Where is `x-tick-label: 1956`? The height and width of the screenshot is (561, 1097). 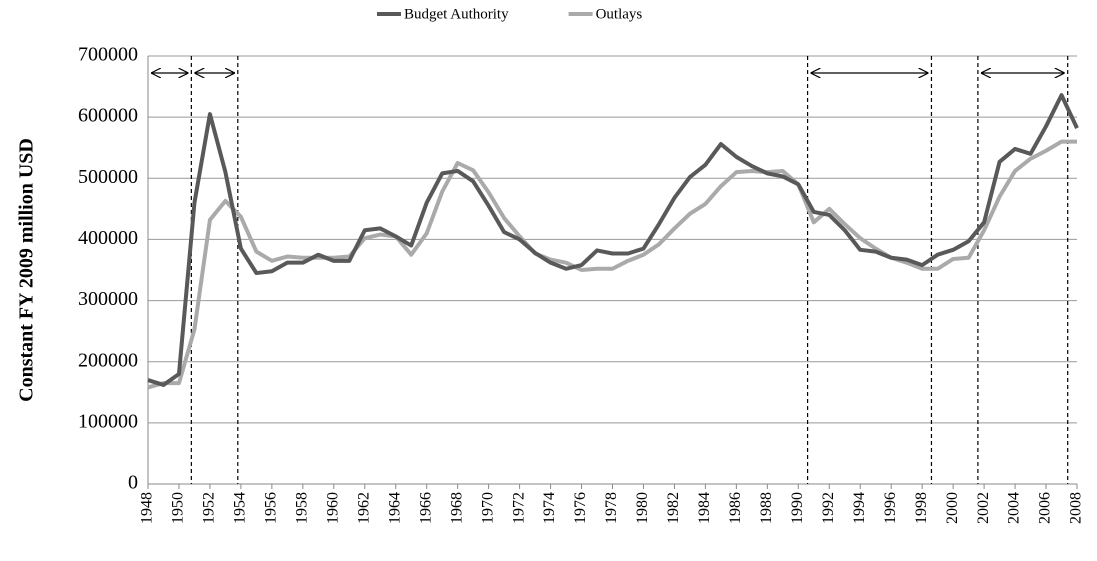 x-tick-label: 1956 is located at coordinates (271, 508).